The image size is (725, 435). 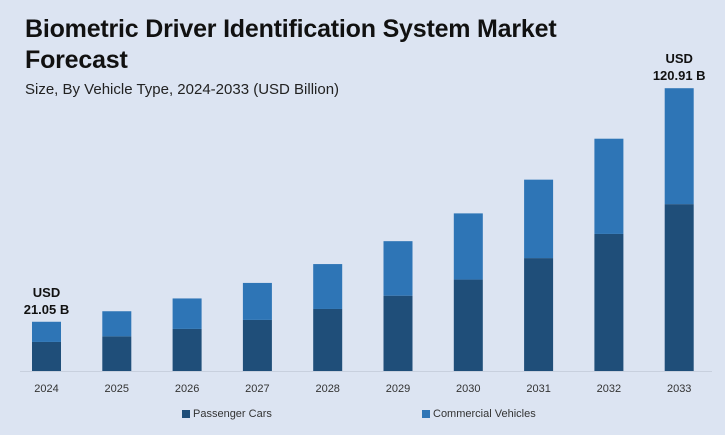 What do you see at coordinates (609, 389) in the screenshot?
I see `x-tick-label: 2032` at bounding box center [609, 389].